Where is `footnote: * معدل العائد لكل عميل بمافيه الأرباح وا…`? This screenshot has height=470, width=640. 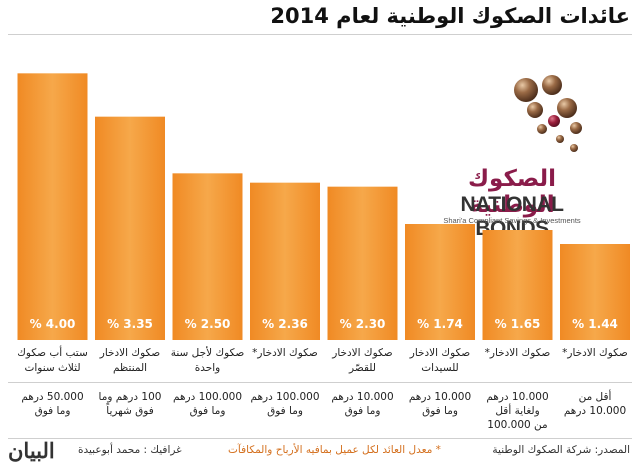
footnote: * معدل العائد لكل عميل بمافيه الأرباح وا… is located at coordinates (334, 450).